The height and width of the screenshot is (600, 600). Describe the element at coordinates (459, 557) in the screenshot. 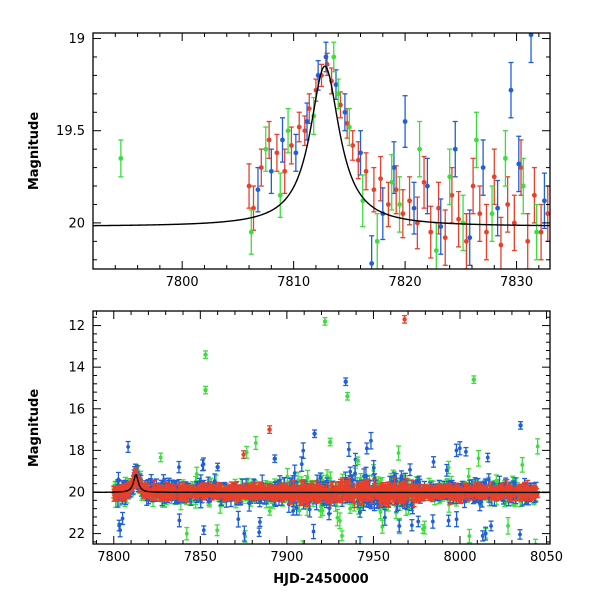

I see `x-tick-label: 8000` at that location.